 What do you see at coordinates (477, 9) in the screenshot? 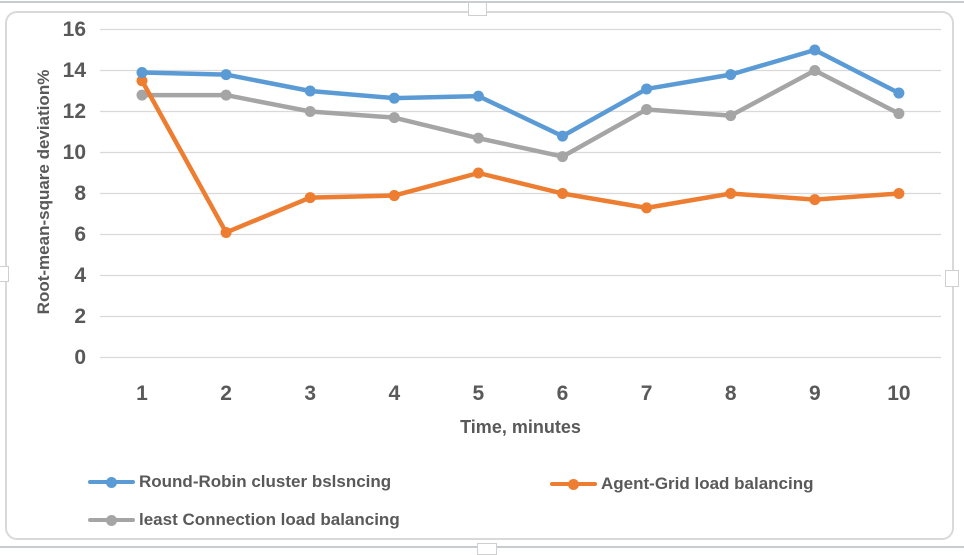
I see `resize-handle-top` at bounding box center [477, 9].